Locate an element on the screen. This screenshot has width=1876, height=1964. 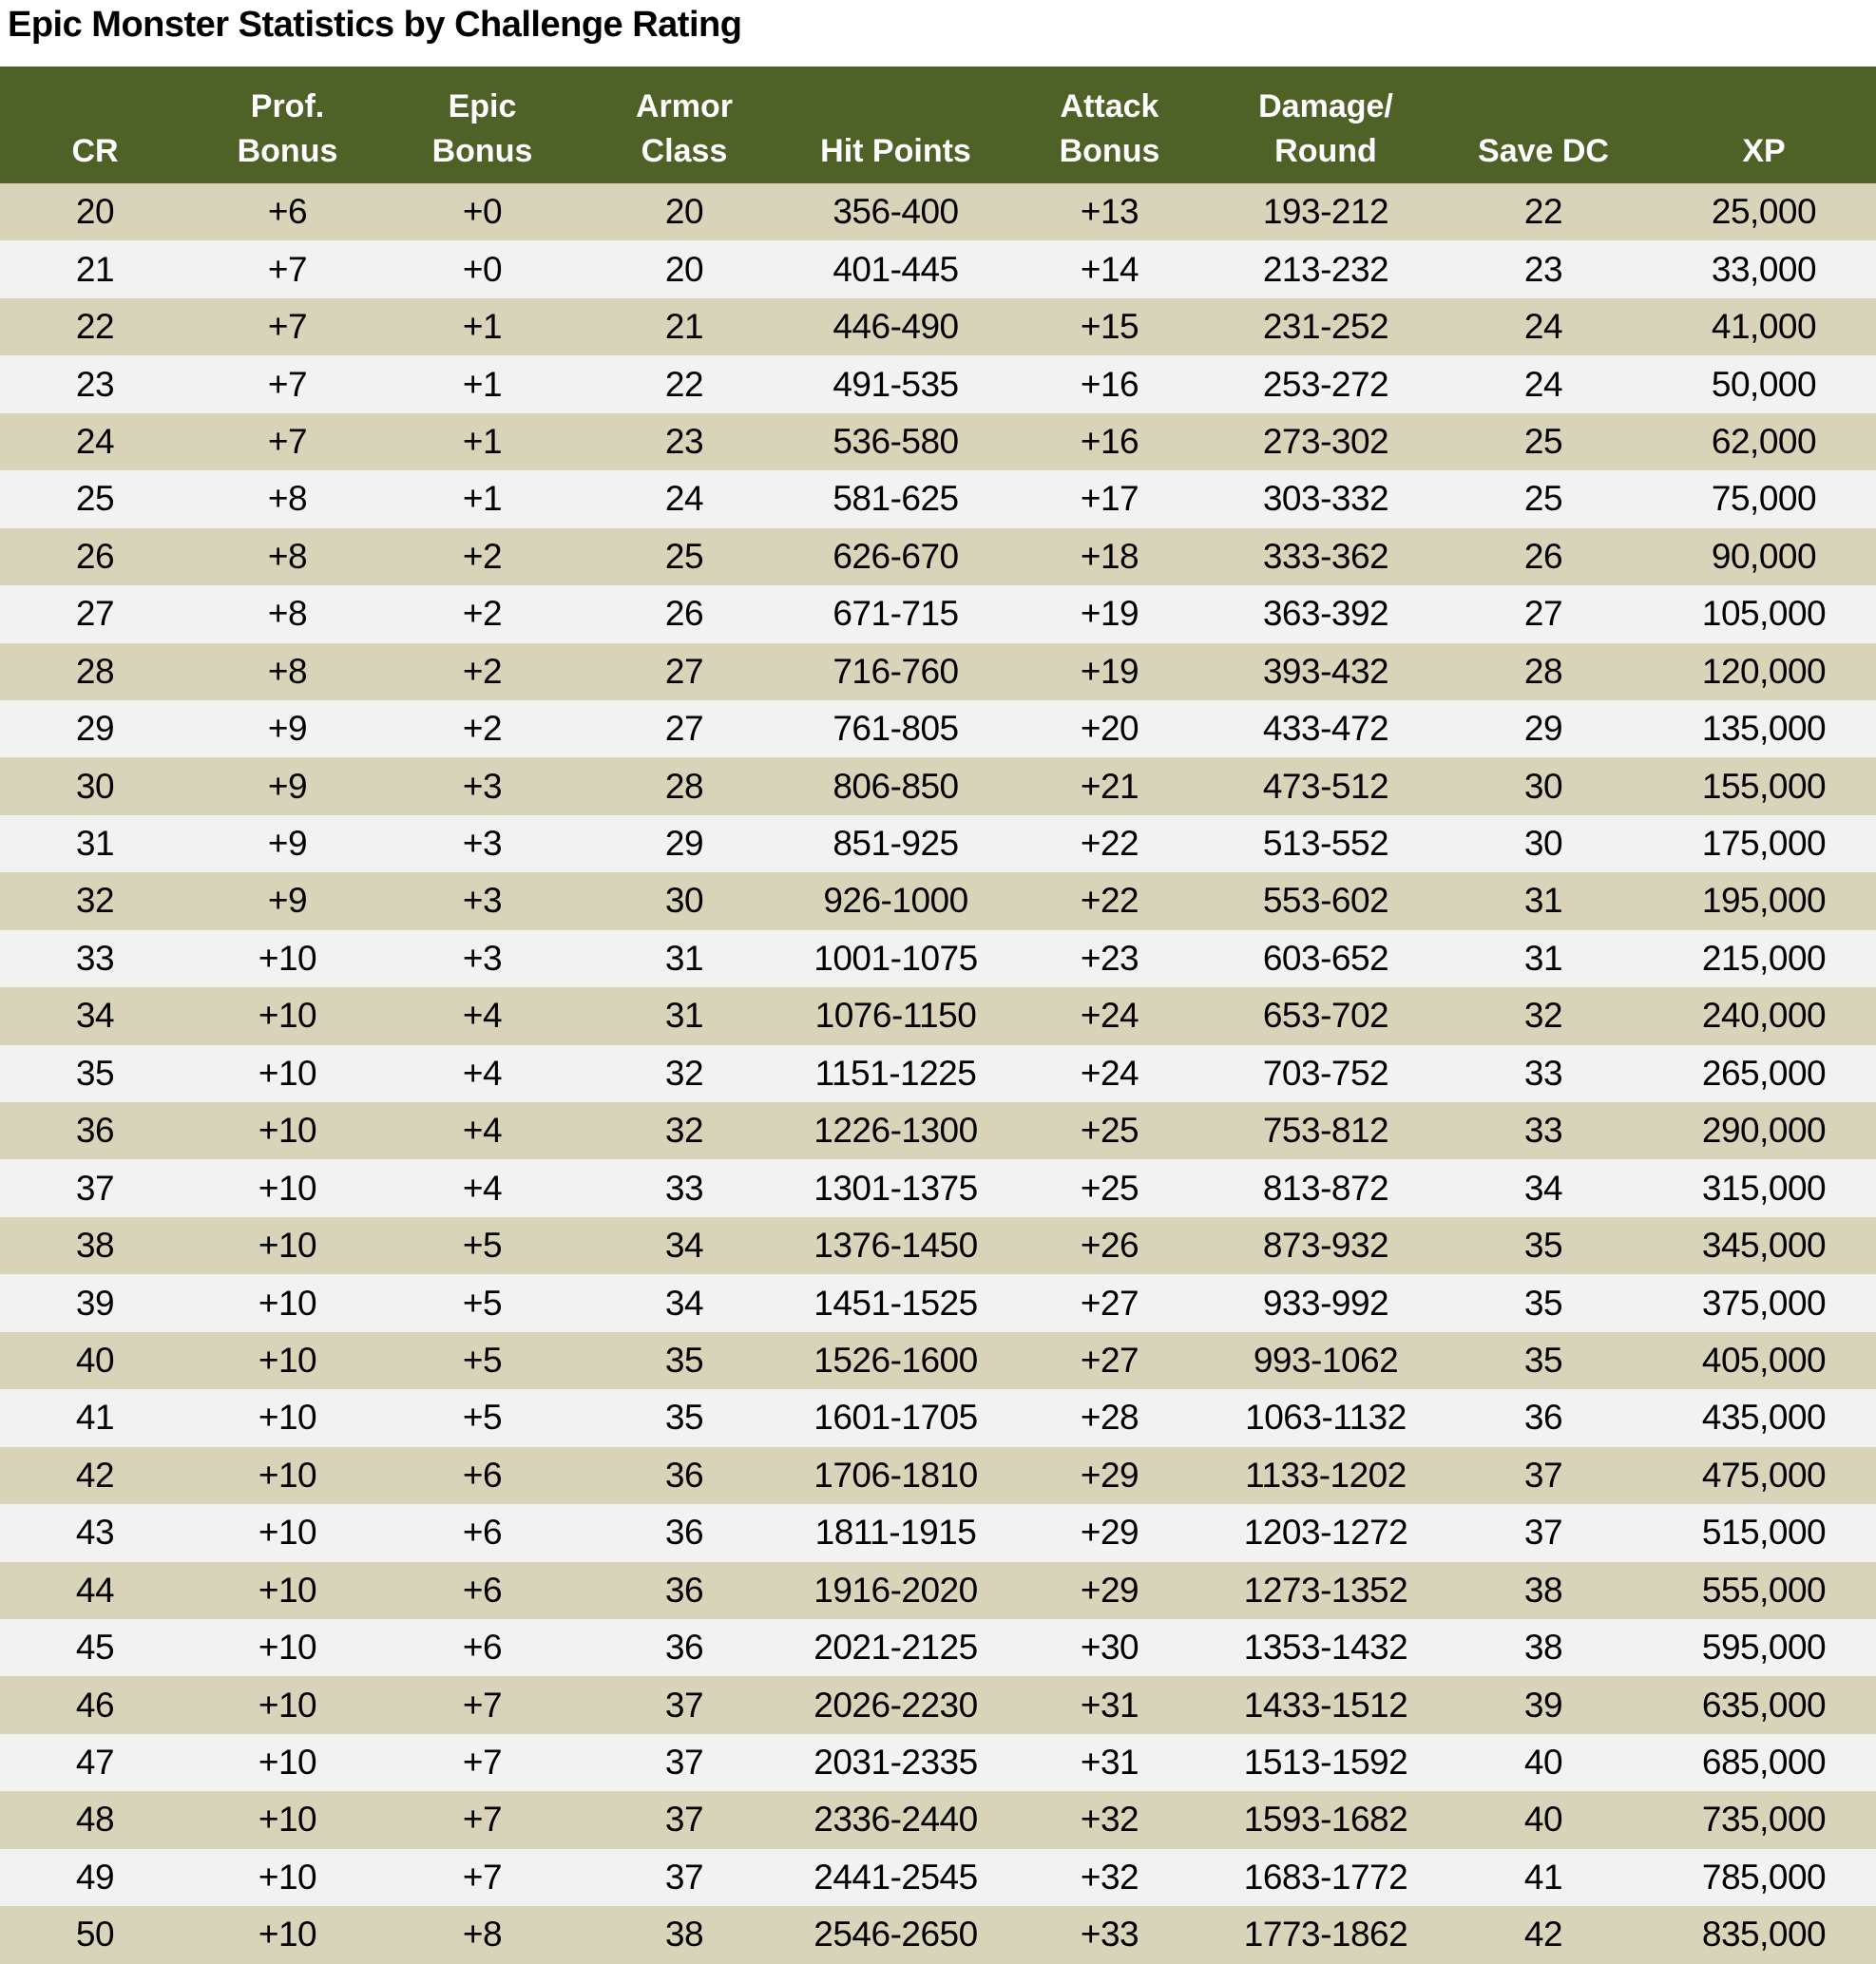
cell-save-dc: 24 is located at coordinates (1543, 384).